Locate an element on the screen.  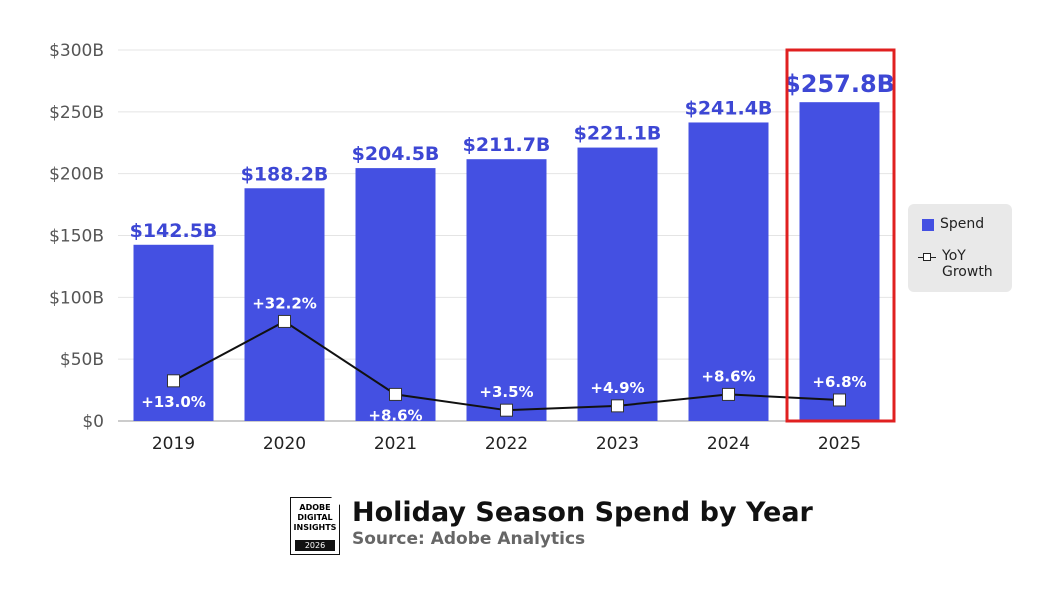
logo-line3: INSIGHTS is located at coordinates (315, 527).